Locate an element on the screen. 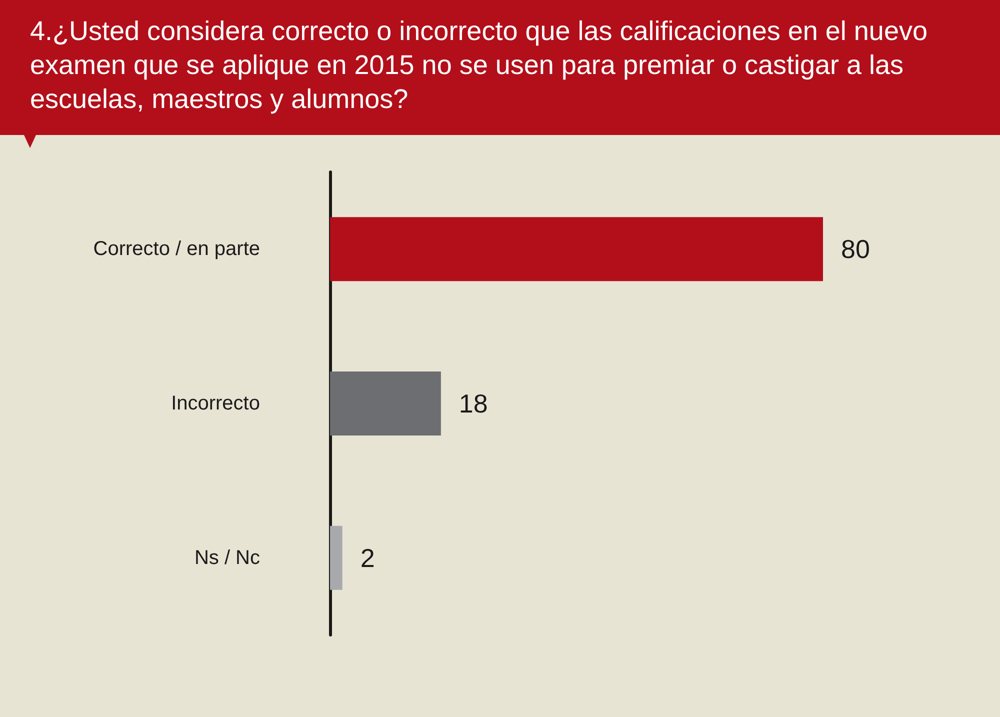 This screenshot has width=1000, height=717. data-label: 80 is located at coordinates (855, 249).